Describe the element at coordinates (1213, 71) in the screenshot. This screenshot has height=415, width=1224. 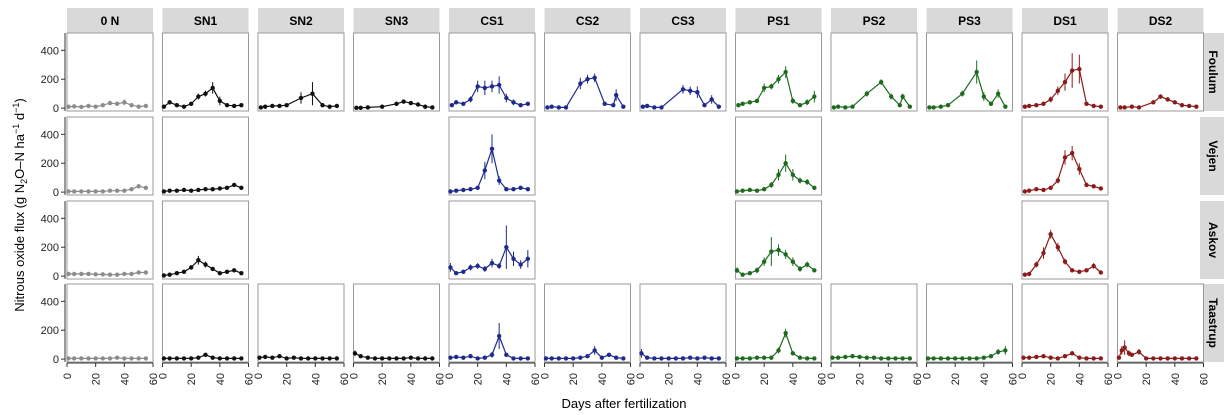
I see `row-label-foulum: Foulum` at that location.